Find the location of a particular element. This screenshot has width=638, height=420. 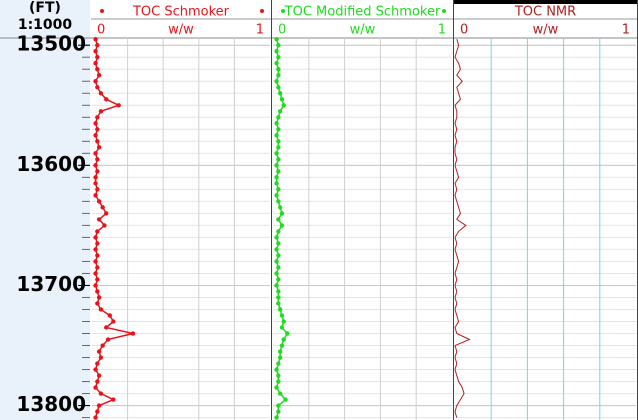

track-title: TOC NMR is located at coordinates (545, 12).